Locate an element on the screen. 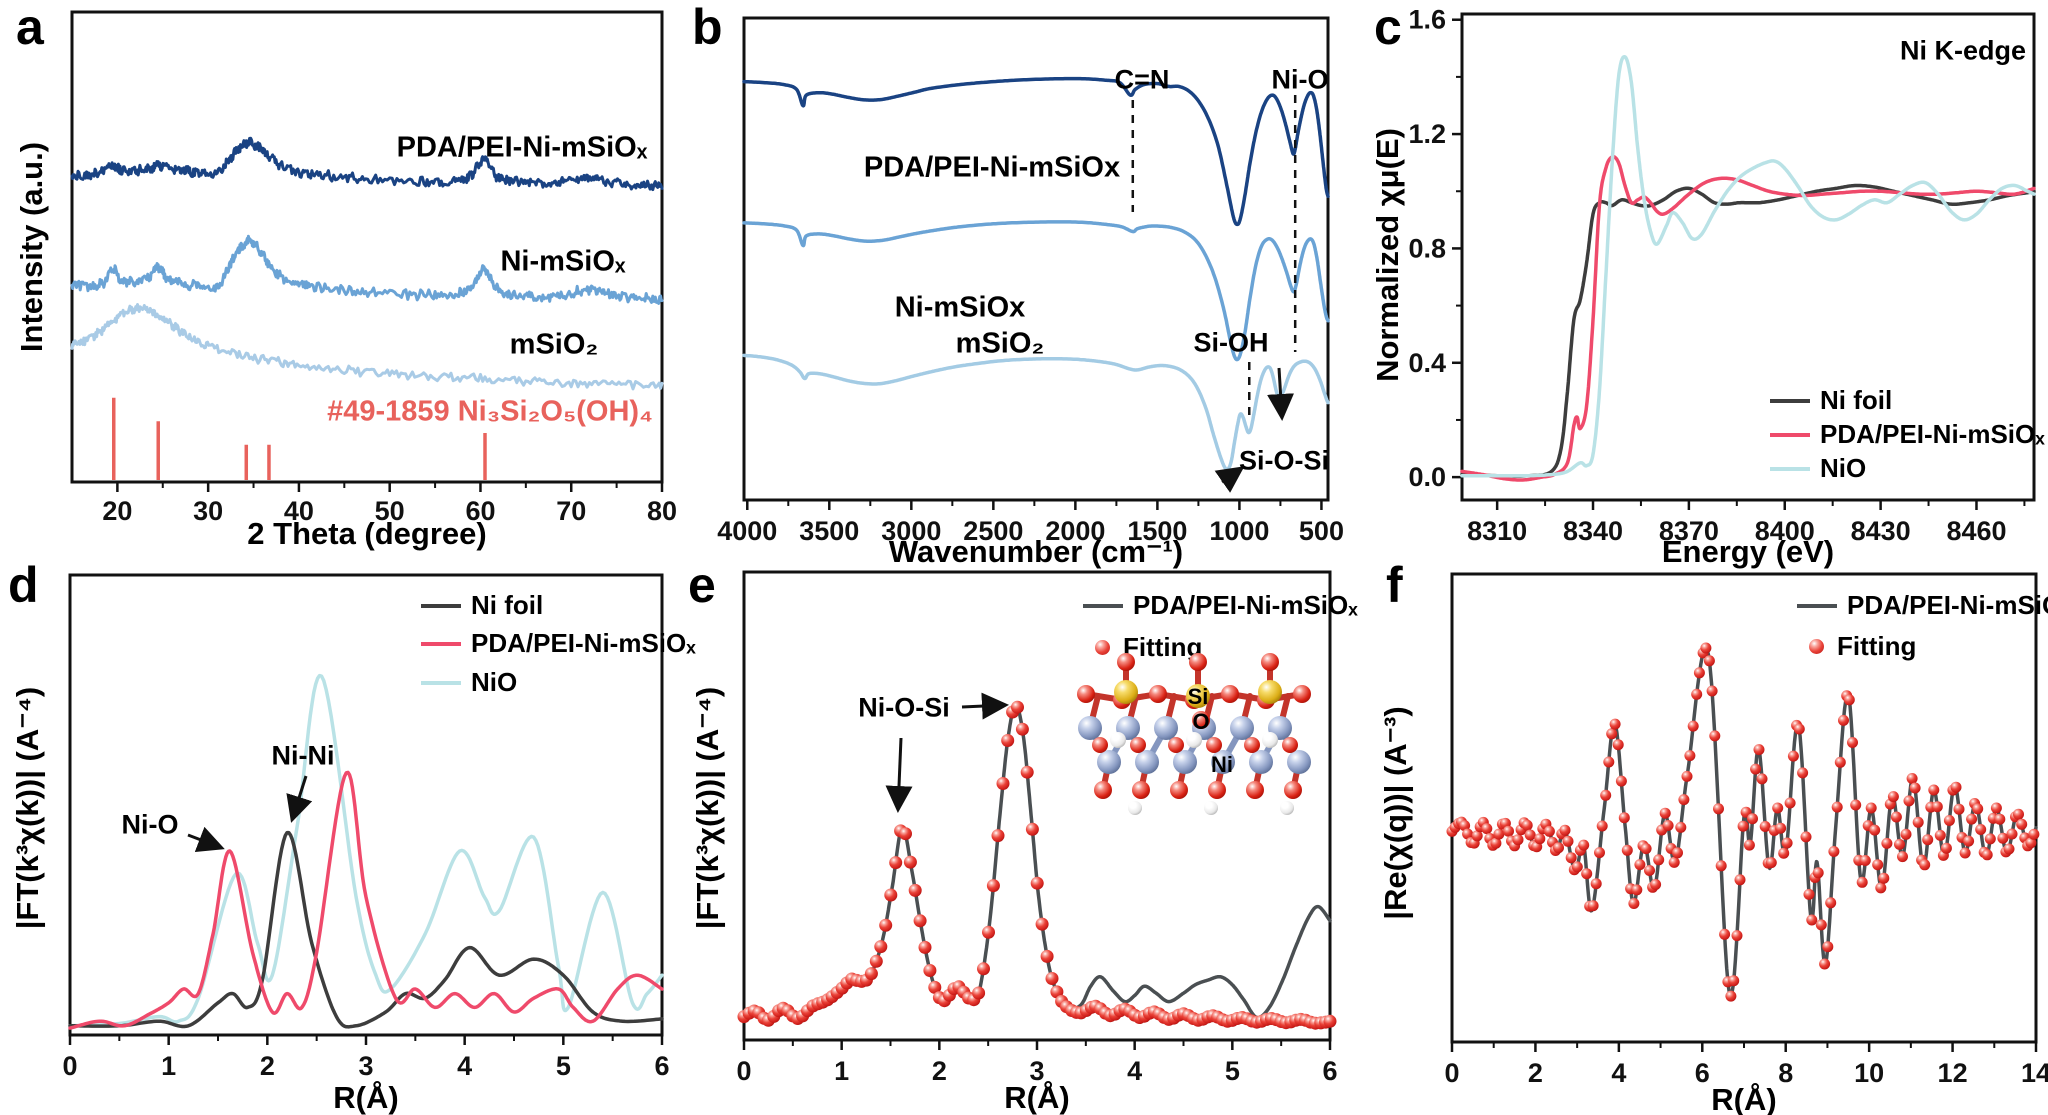  b-plot-svg: 4000 3500 3000 2500 2000 1500 1000 500 is located at coordinates (1030, 281).